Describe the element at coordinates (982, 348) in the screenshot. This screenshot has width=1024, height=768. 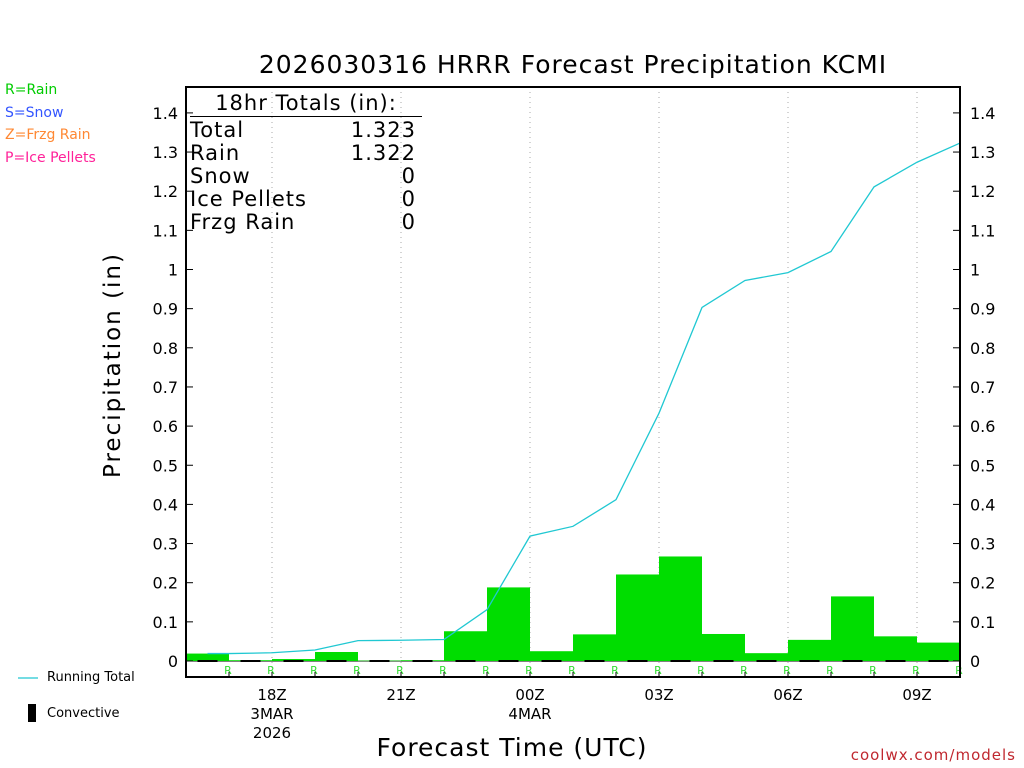
I see `y-tick-label-right: 0.8` at that location.